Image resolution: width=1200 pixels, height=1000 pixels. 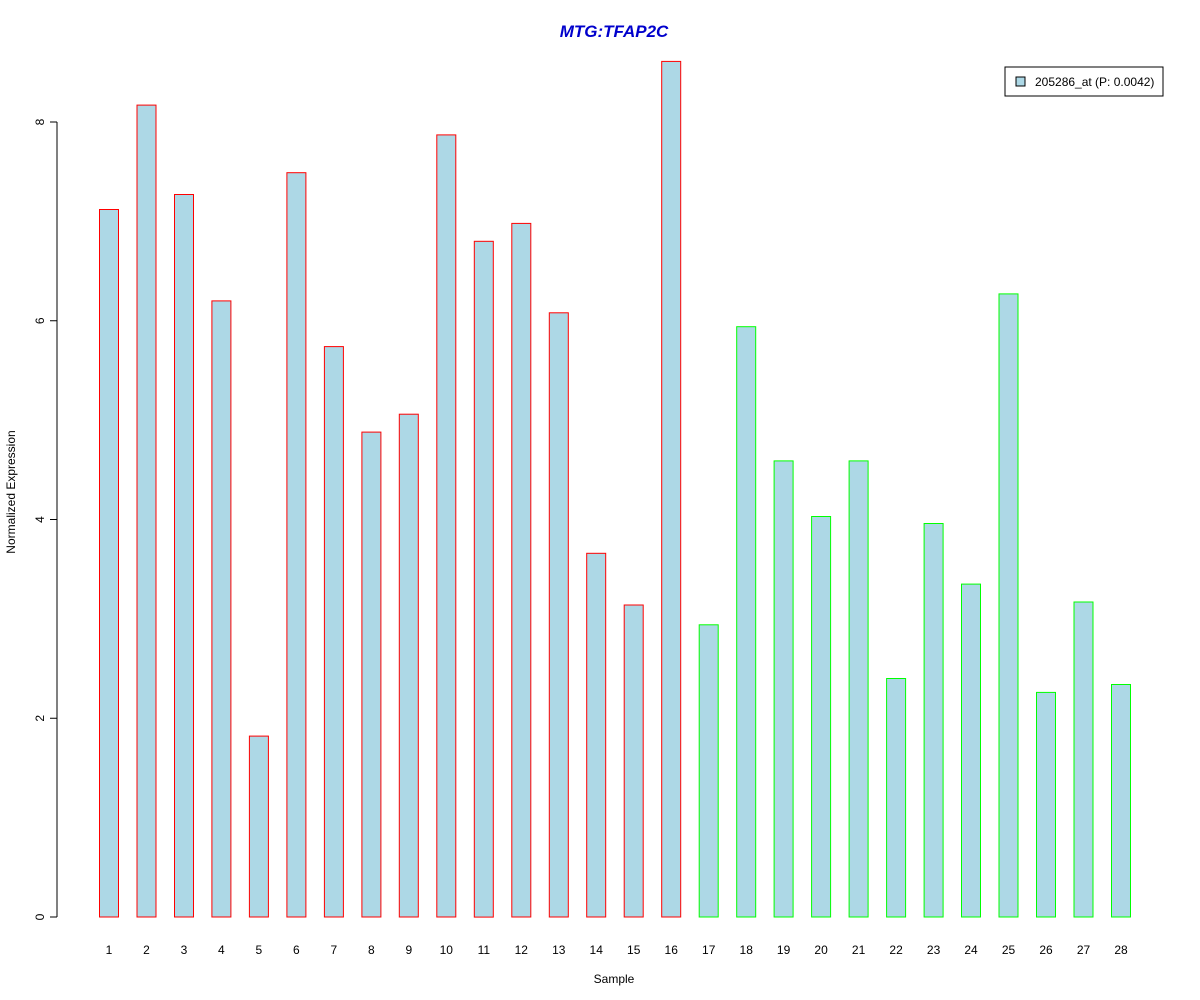 What do you see at coordinates (1094, 82) in the screenshot?
I see `legend-label: 205286_at (P: 0.0042)` at bounding box center [1094, 82].